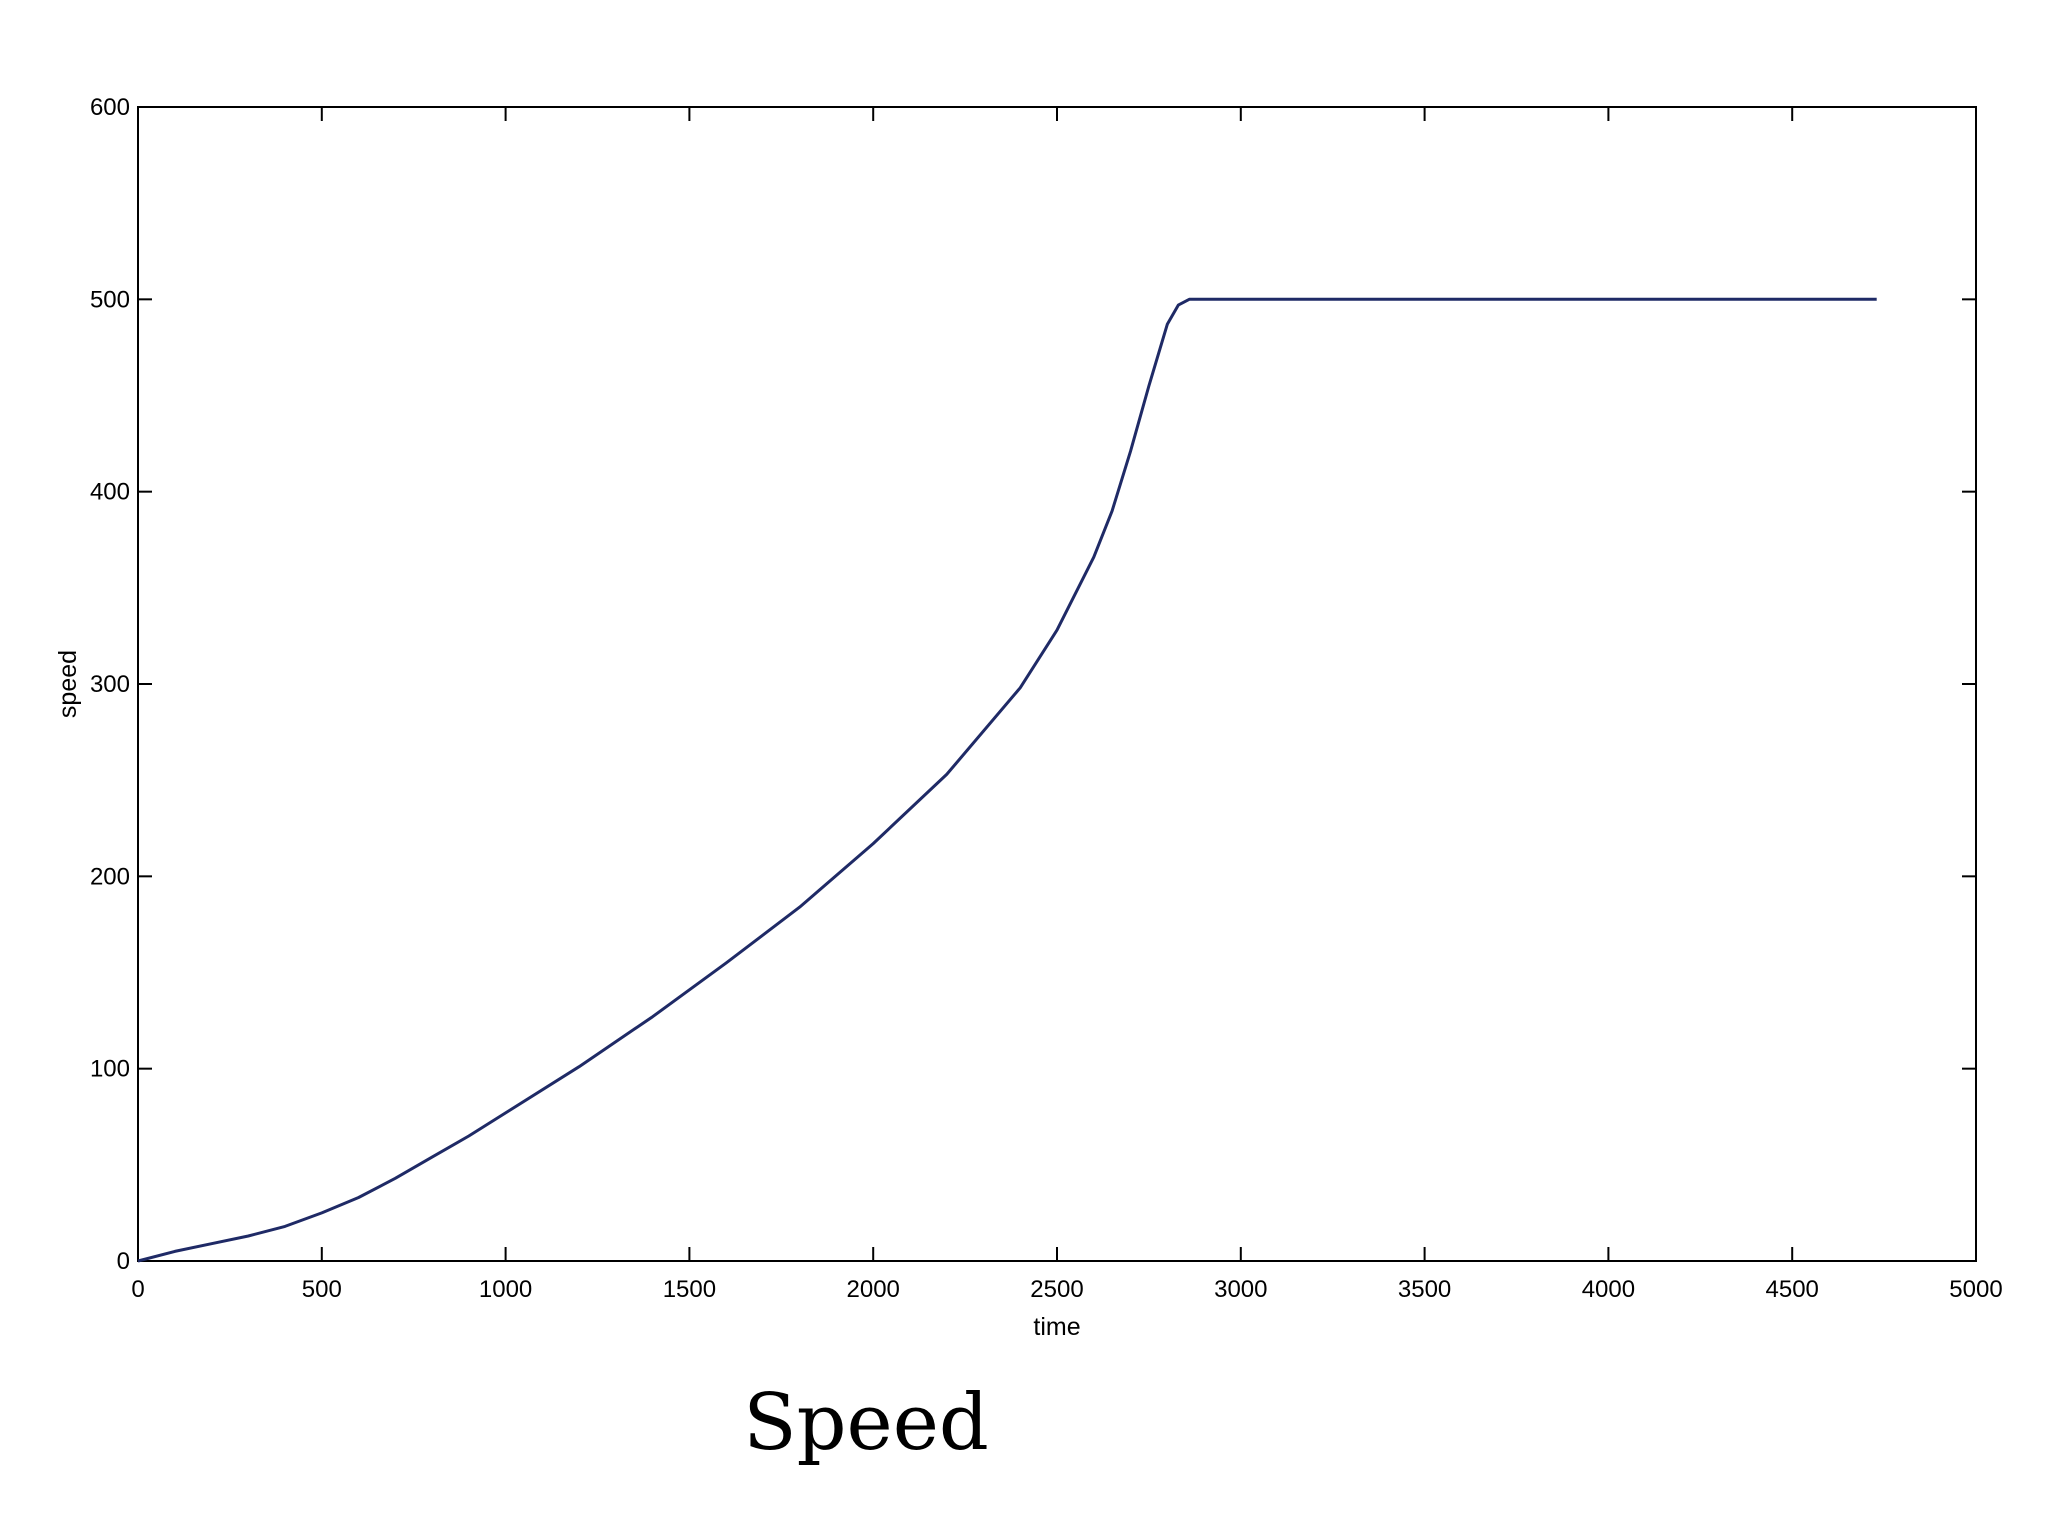 The width and height of the screenshot is (2048, 1536). Describe the element at coordinates (505, 1289) in the screenshot. I see `x-tick-label-2: 1000` at that location.